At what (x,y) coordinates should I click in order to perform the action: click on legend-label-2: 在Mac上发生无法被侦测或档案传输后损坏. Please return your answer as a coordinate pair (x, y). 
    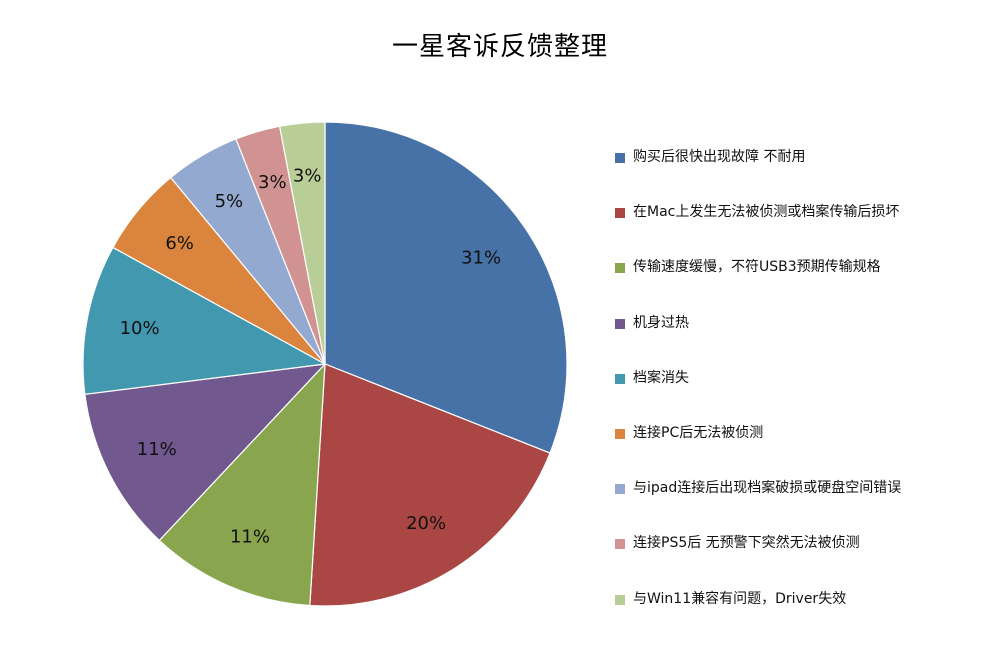
    Looking at the image, I should click on (766, 212).